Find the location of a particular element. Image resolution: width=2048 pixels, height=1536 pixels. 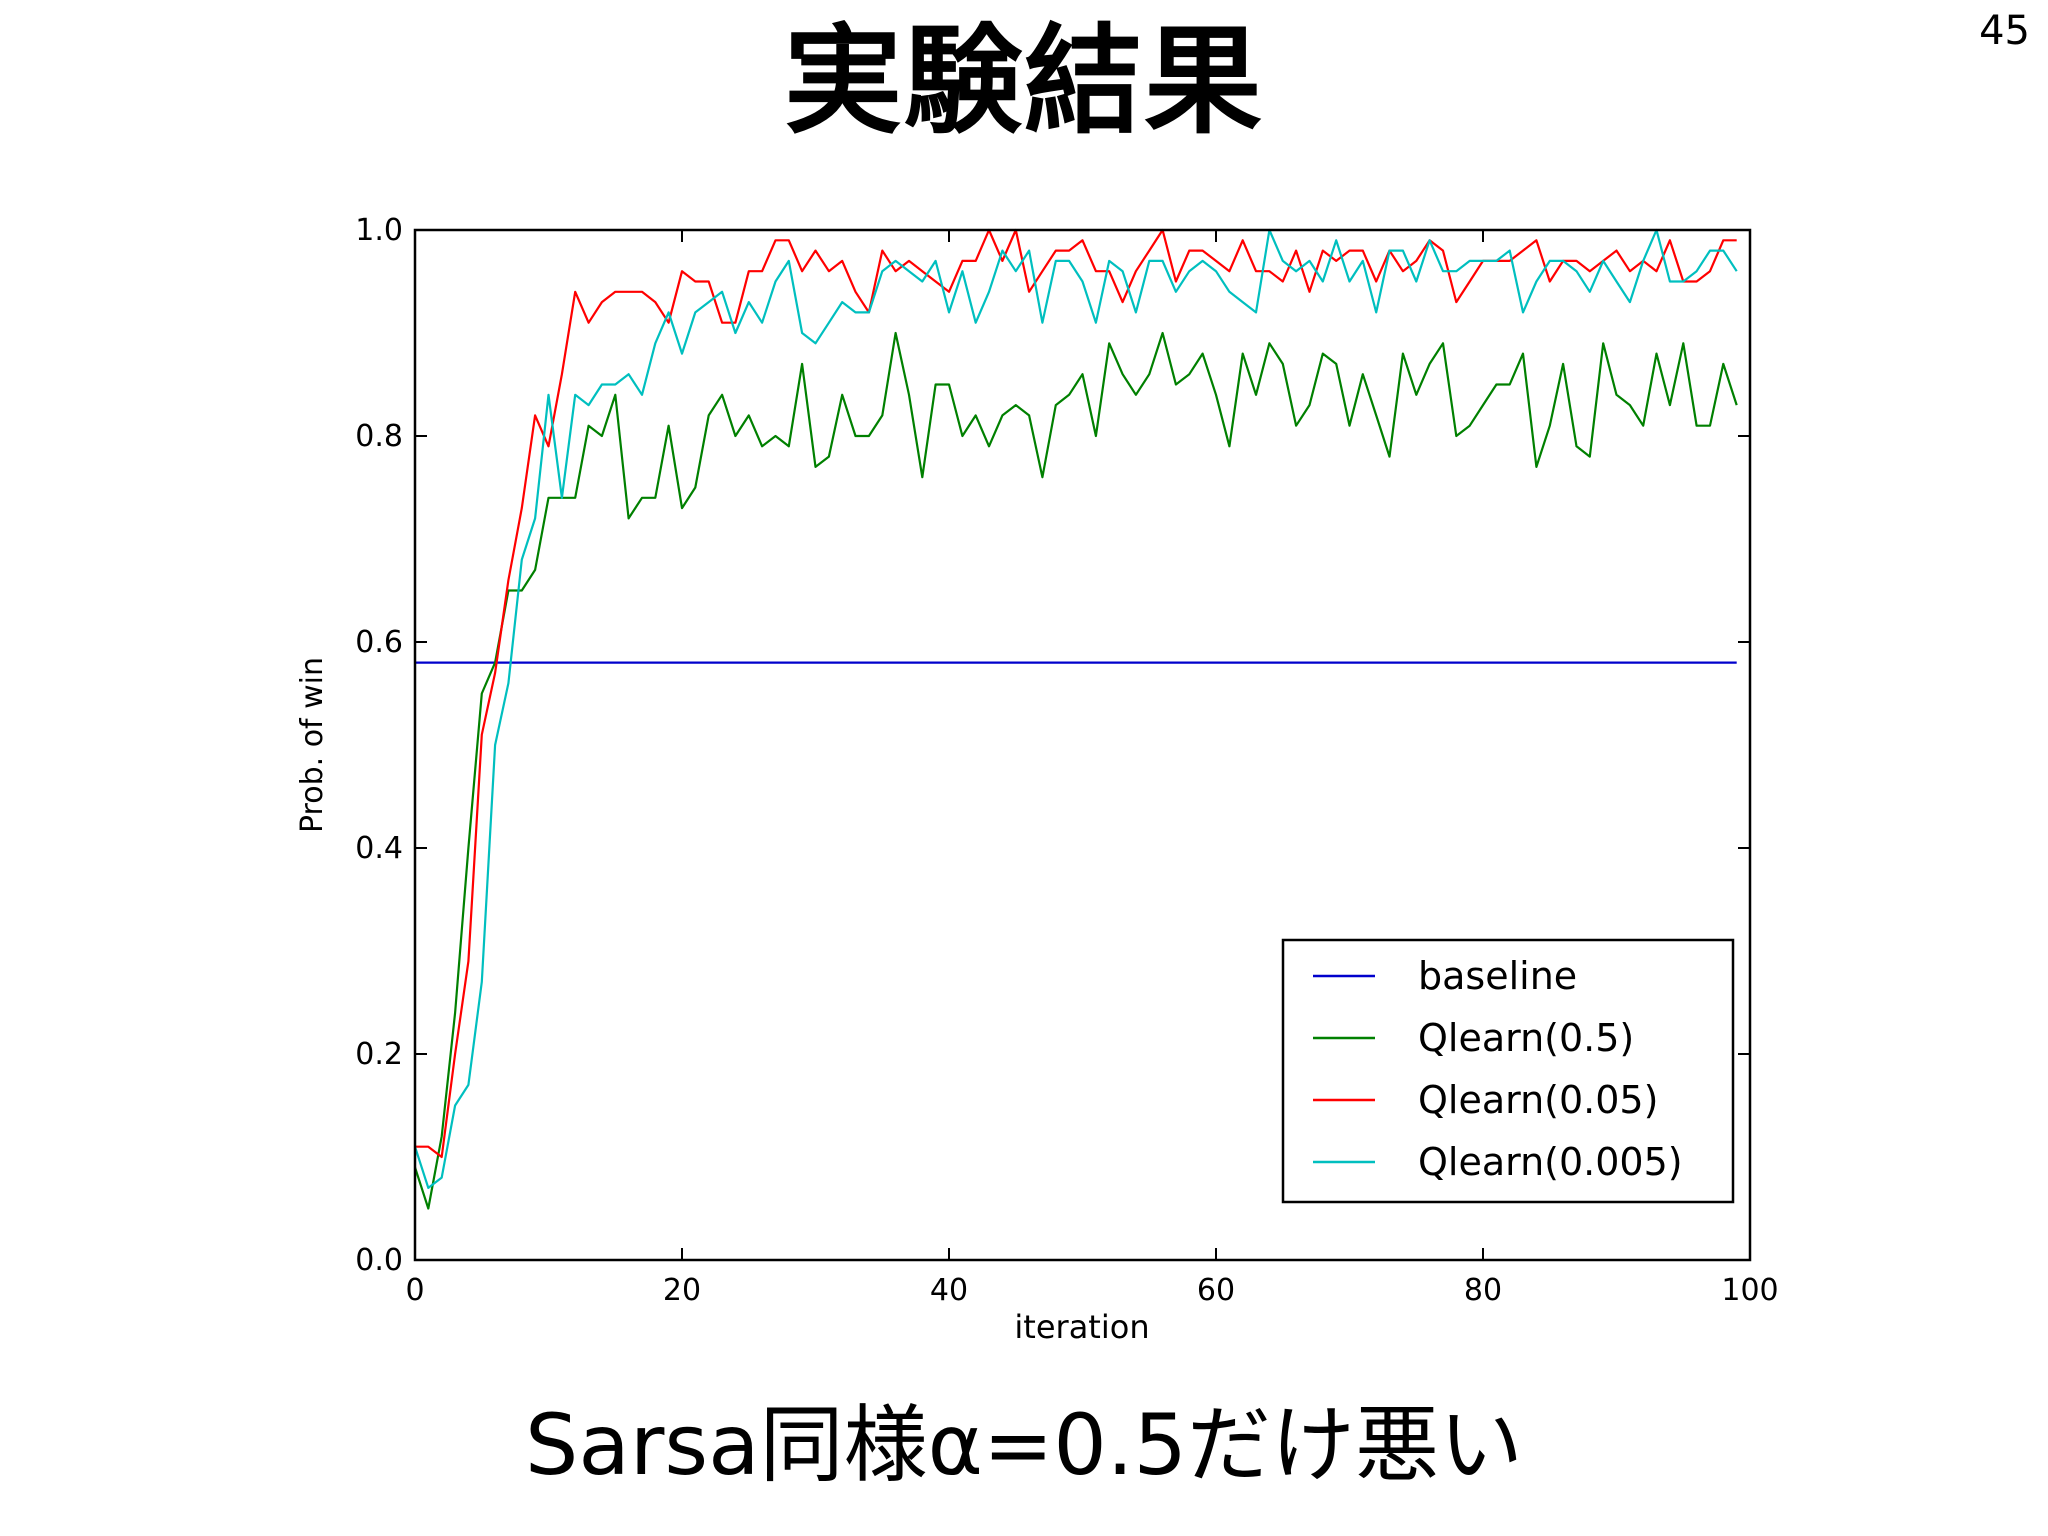

y-tick-label: 0.6 is located at coordinates (379, 642).